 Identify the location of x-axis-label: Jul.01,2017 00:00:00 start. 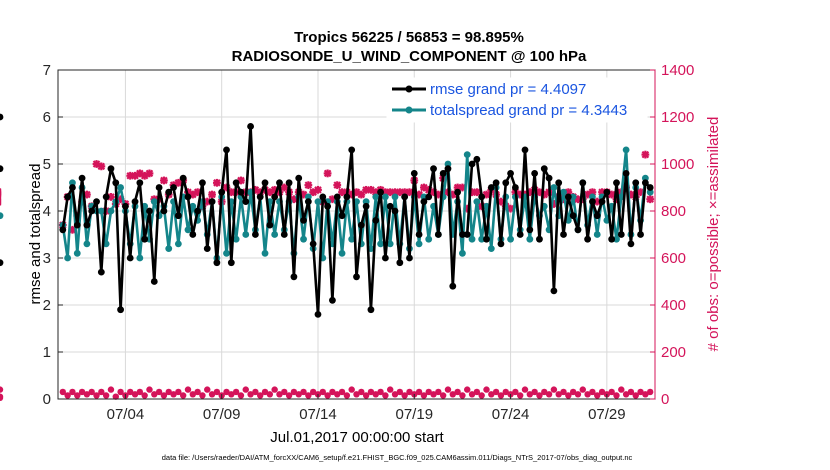
(357, 437).